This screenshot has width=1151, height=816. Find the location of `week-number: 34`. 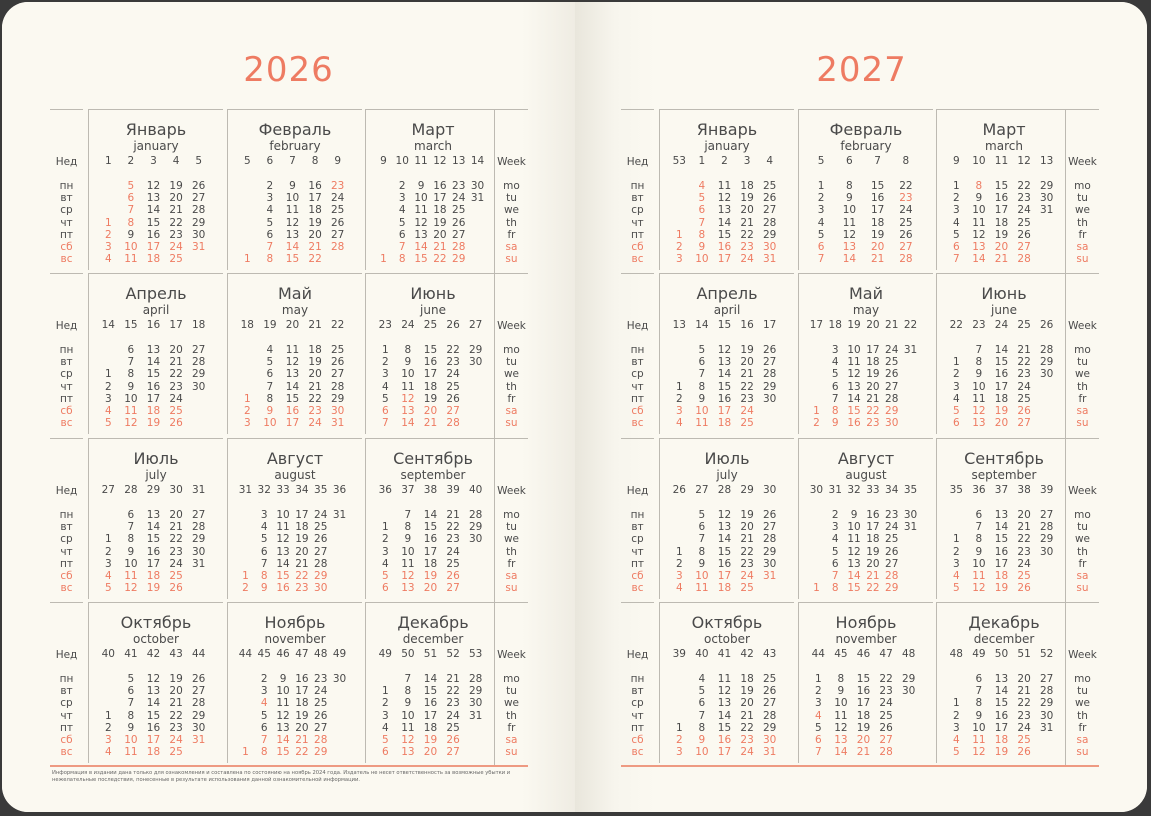

week-number: 34 is located at coordinates (302, 490).